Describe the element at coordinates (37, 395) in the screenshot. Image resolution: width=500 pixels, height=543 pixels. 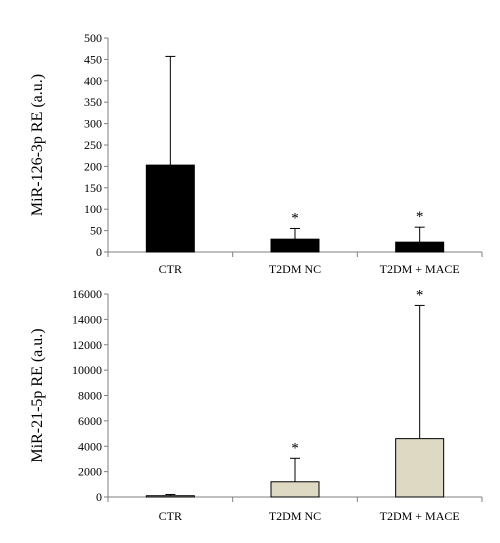
I see `y-axis-title: MiR-21-5p RE (a.u.)` at that location.